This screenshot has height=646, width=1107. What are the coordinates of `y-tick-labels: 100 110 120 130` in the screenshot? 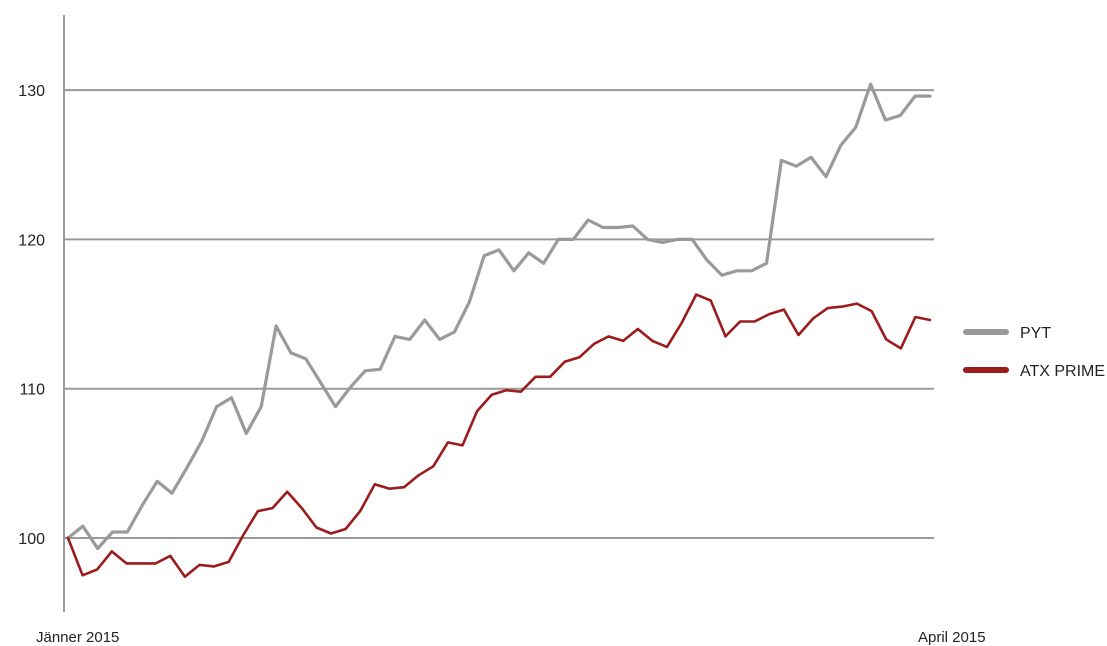 It's located at (31, 315).